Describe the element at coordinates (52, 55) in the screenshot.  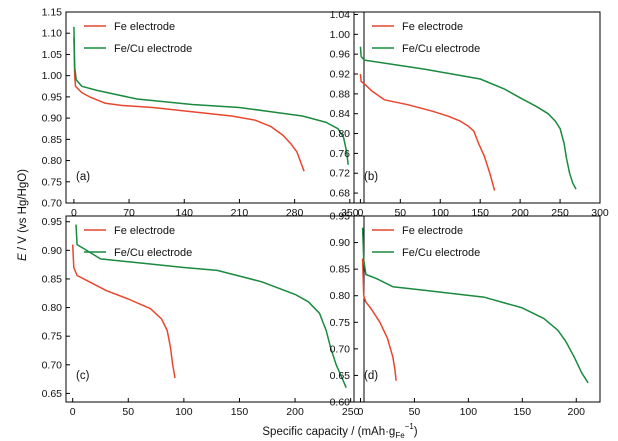
I see `y-tick-label-a-7: 1.05` at that location.